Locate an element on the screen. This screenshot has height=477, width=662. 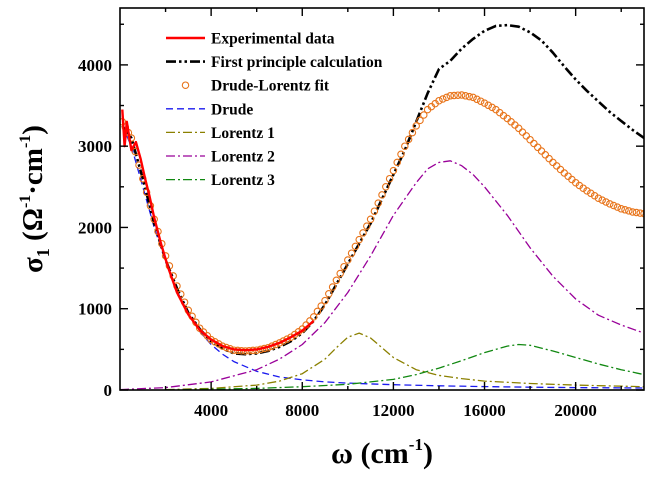
y-tick-label: 0 is located at coordinates (108, 390).